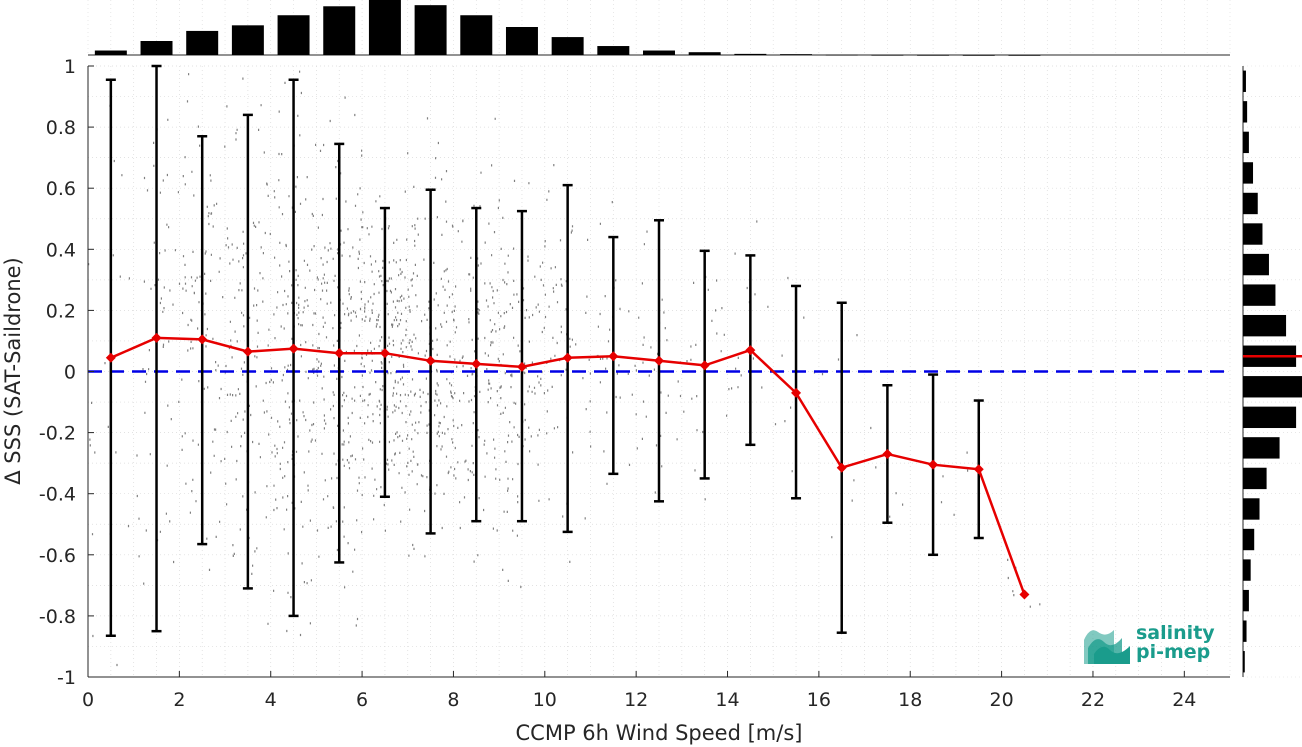  I want to click on right-histogram, so click(1272, 371).